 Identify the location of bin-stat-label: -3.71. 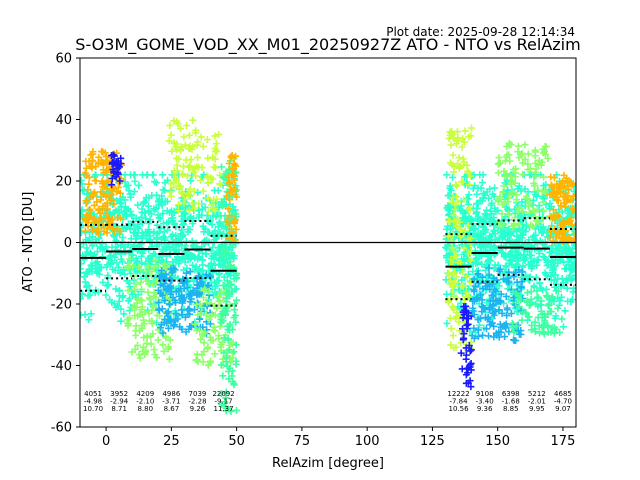
(171, 402).